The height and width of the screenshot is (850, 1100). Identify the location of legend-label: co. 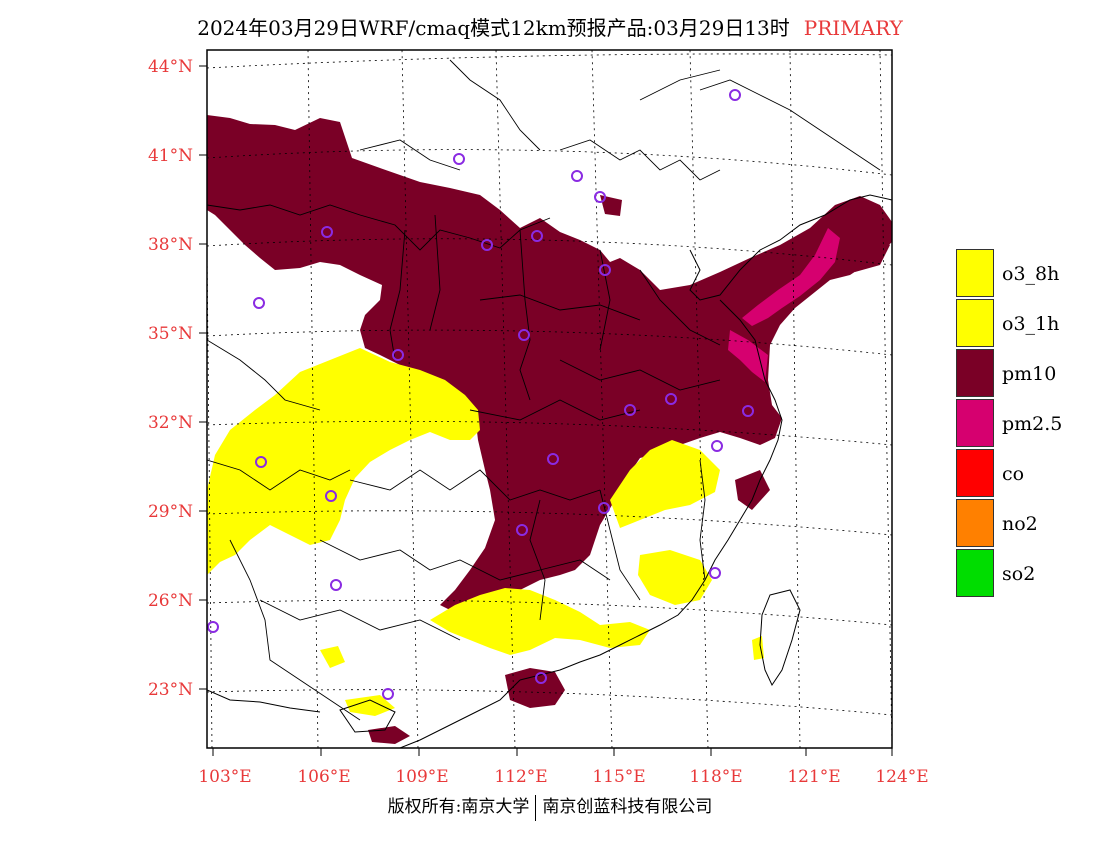
(1013, 474).